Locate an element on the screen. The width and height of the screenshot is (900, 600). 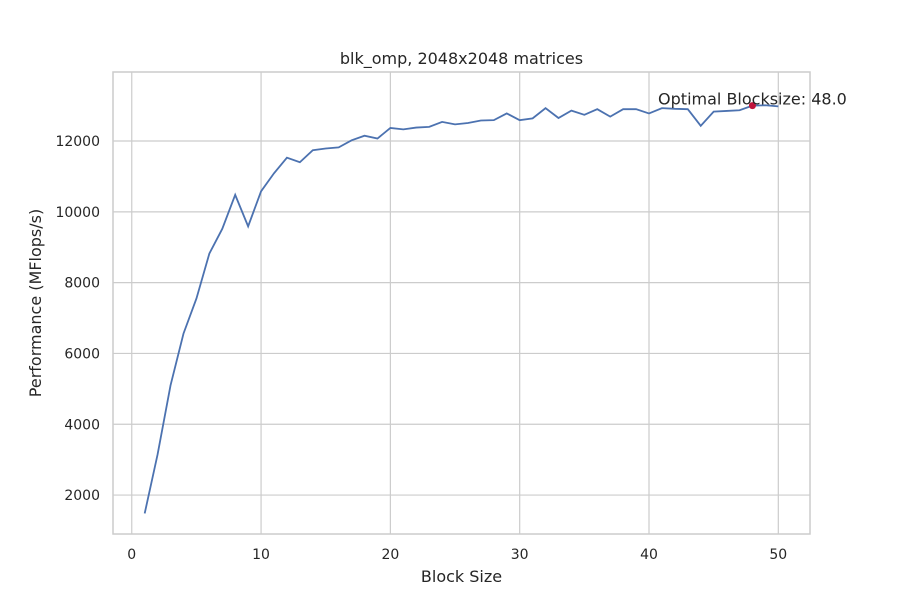
y-axis-label: Performance (MFlops/s) is located at coordinates (35, 303).